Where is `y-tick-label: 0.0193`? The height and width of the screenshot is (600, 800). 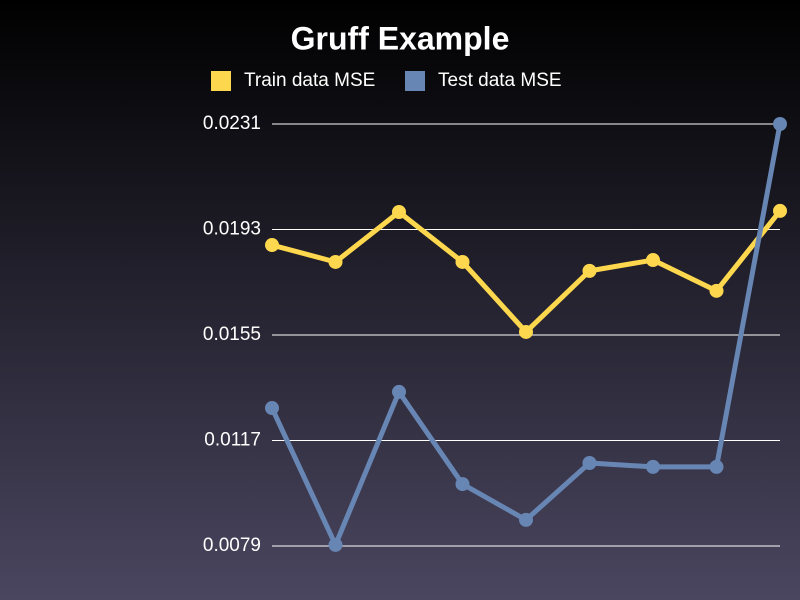
y-tick-label: 0.0193 is located at coordinates (232, 229).